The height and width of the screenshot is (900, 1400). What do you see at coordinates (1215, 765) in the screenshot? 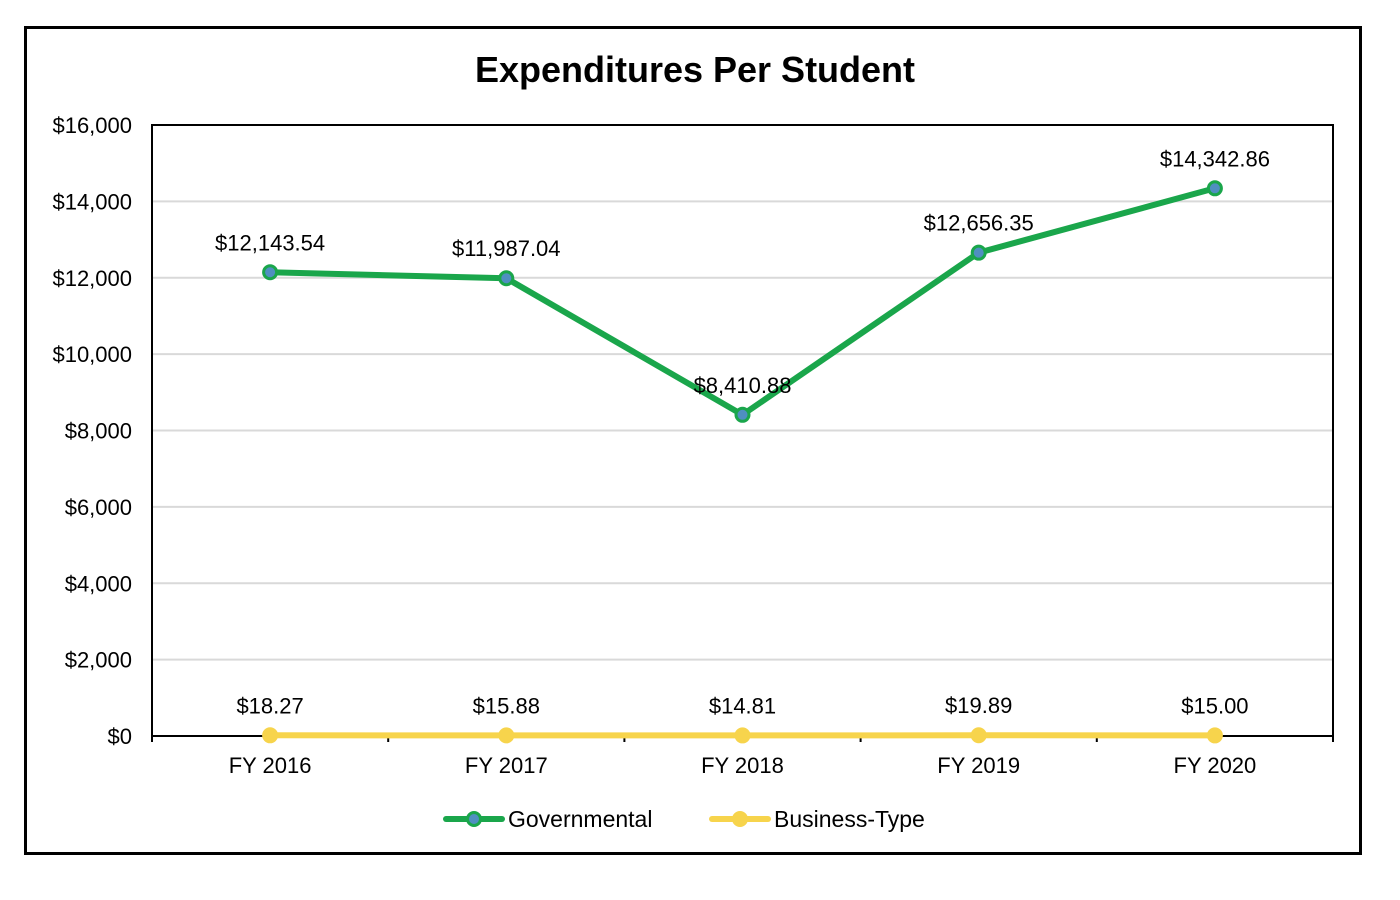
I see `x-tick-label: FY 2020` at bounding box center [1215, 765].